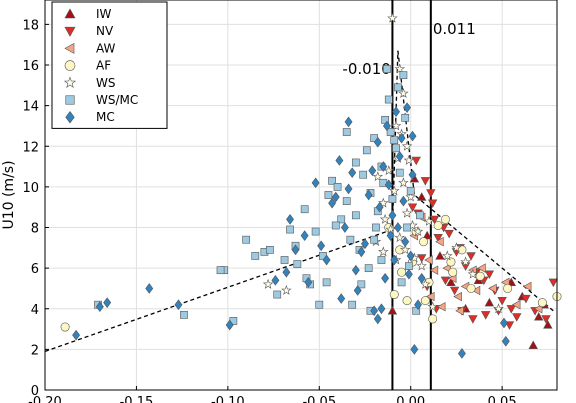 This screenshot has width=576, height=403. I want to click on x-tick-label: 0.00, so click(410, 399).